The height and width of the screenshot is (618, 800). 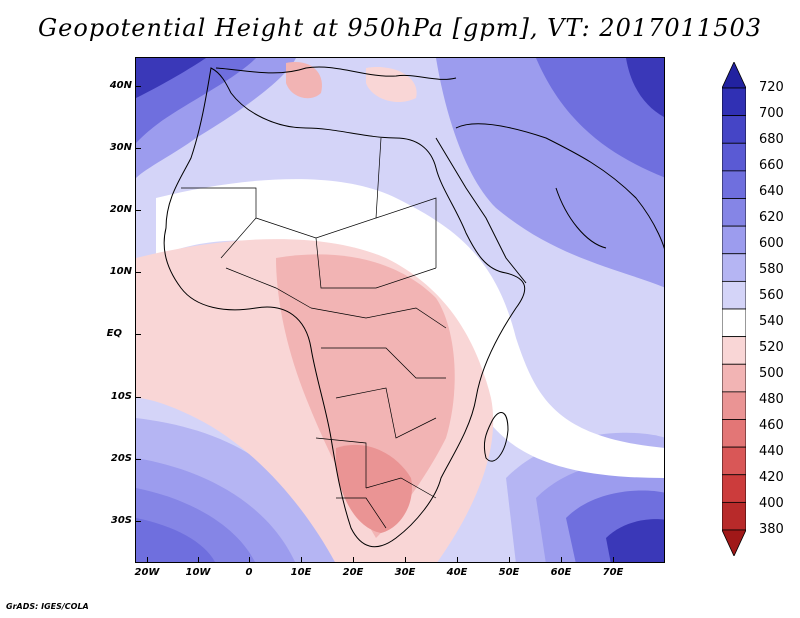 What do you see at coordinates (365, 396) in the screenshot?
I see `field-pink-core` at bounding box center [365, 396].